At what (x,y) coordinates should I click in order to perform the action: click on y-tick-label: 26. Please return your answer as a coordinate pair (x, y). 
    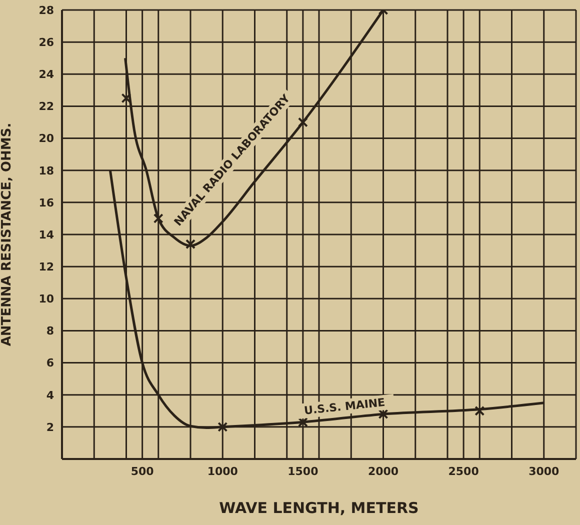
    Looking at the image, I should click on (46, 42).